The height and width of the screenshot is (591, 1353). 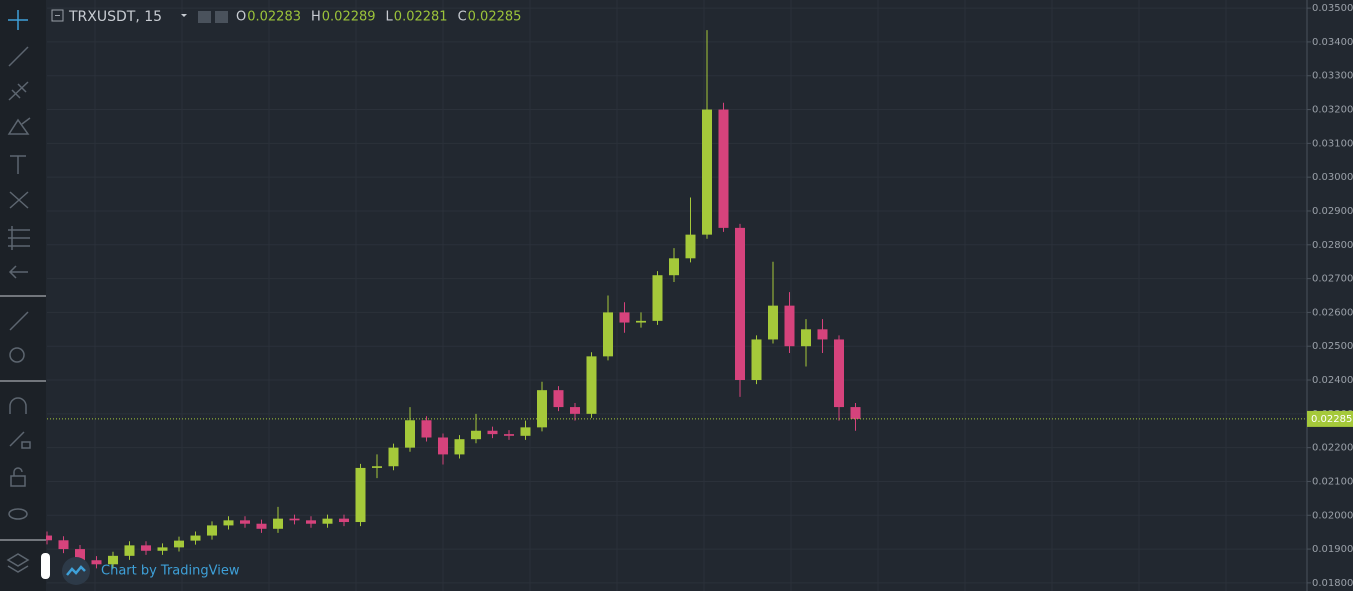 I want to click on layers-tool, so click(x=18, y=563).